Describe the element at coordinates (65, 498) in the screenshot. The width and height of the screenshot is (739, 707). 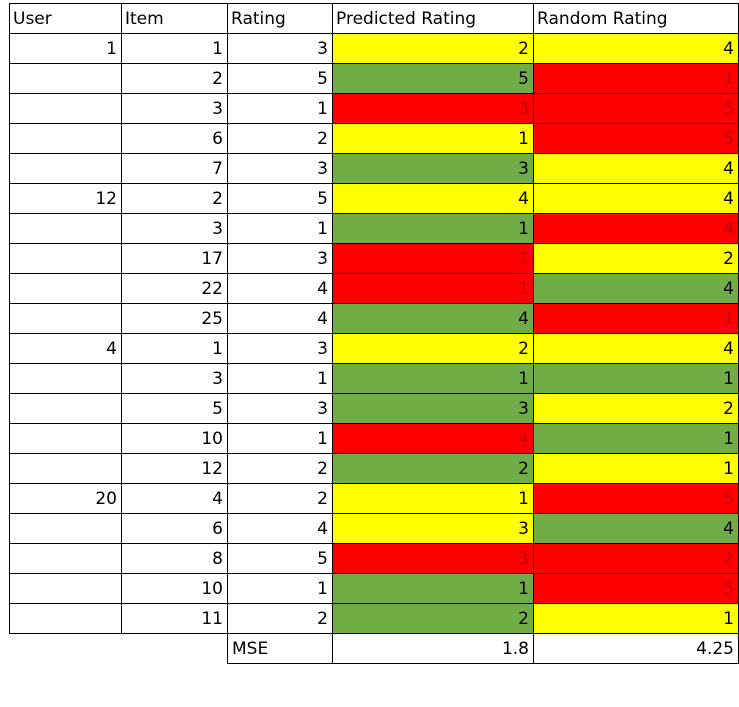
I see `cell-user: 20` at that location.